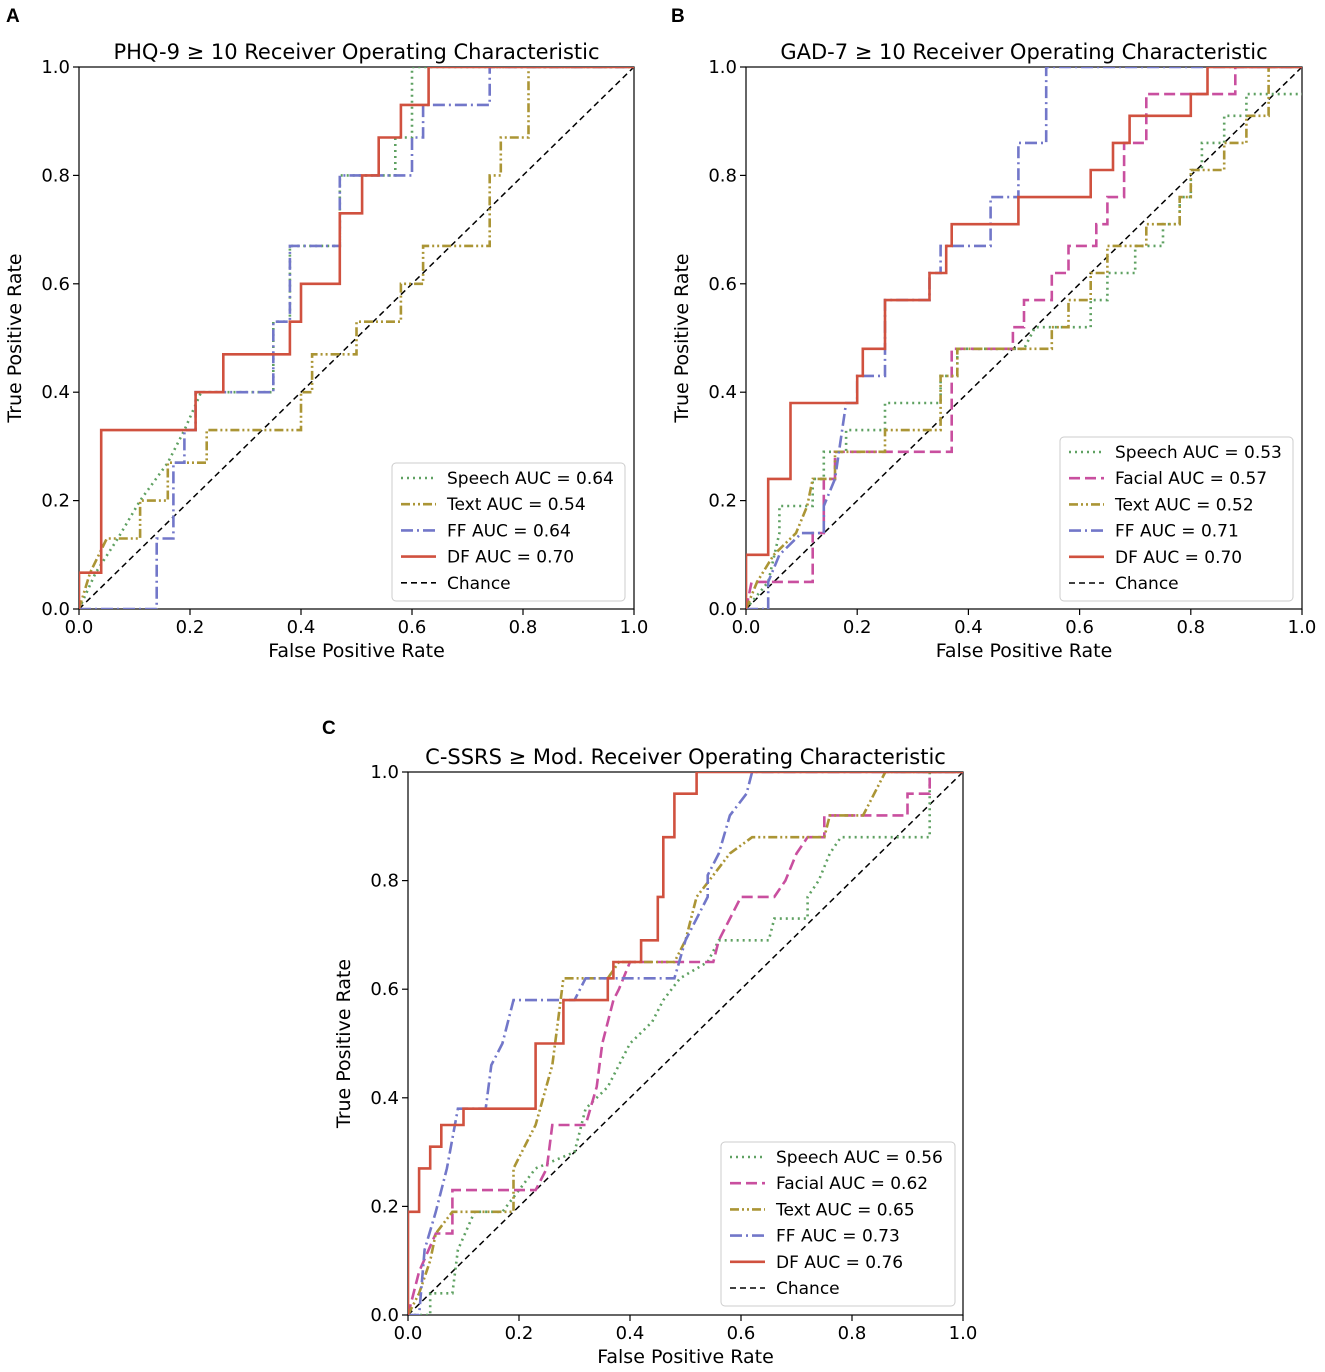  I want to click on panel-letter: B, so click(678, 16).